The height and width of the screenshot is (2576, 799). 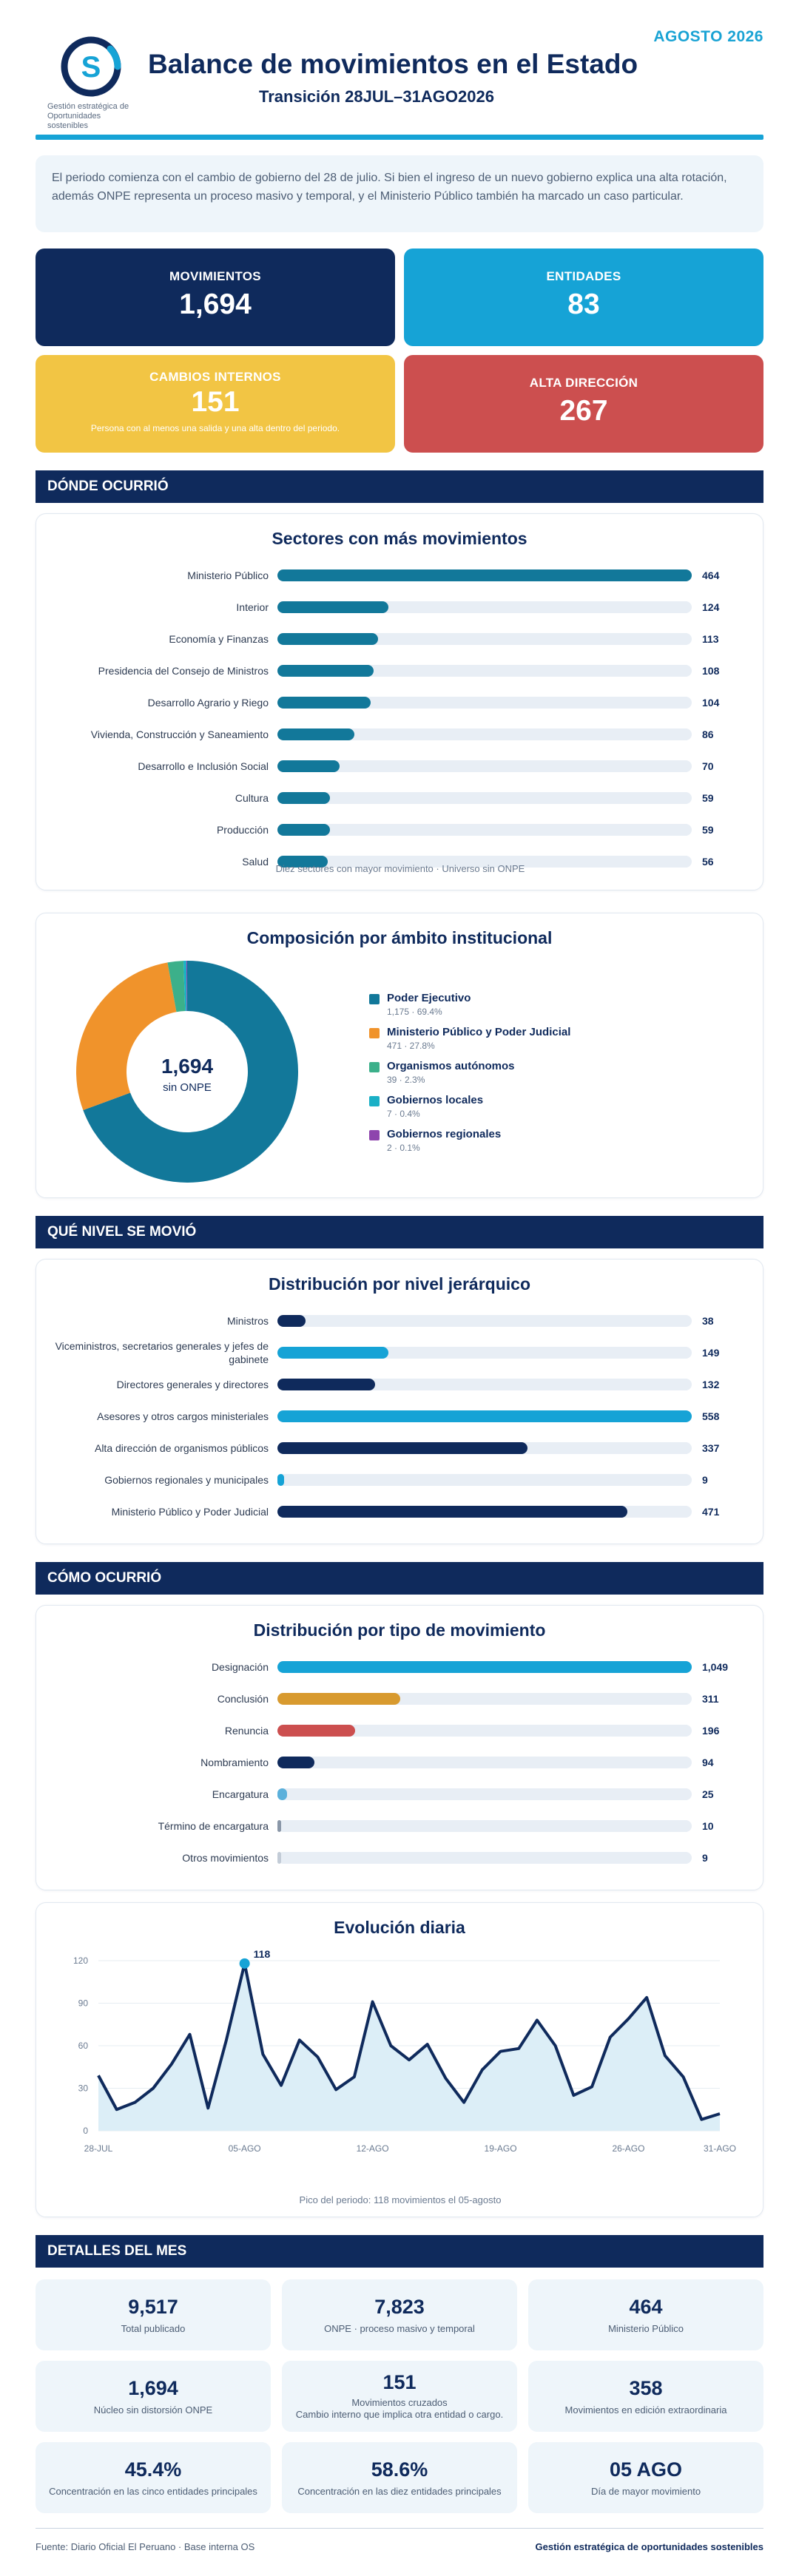 What do you see at coordinates (469, 1009) in the screenshot?
I see `legend-item: Poder Ejecutivo 1,175 · 69.4%` at bounding box center [469, 1009].